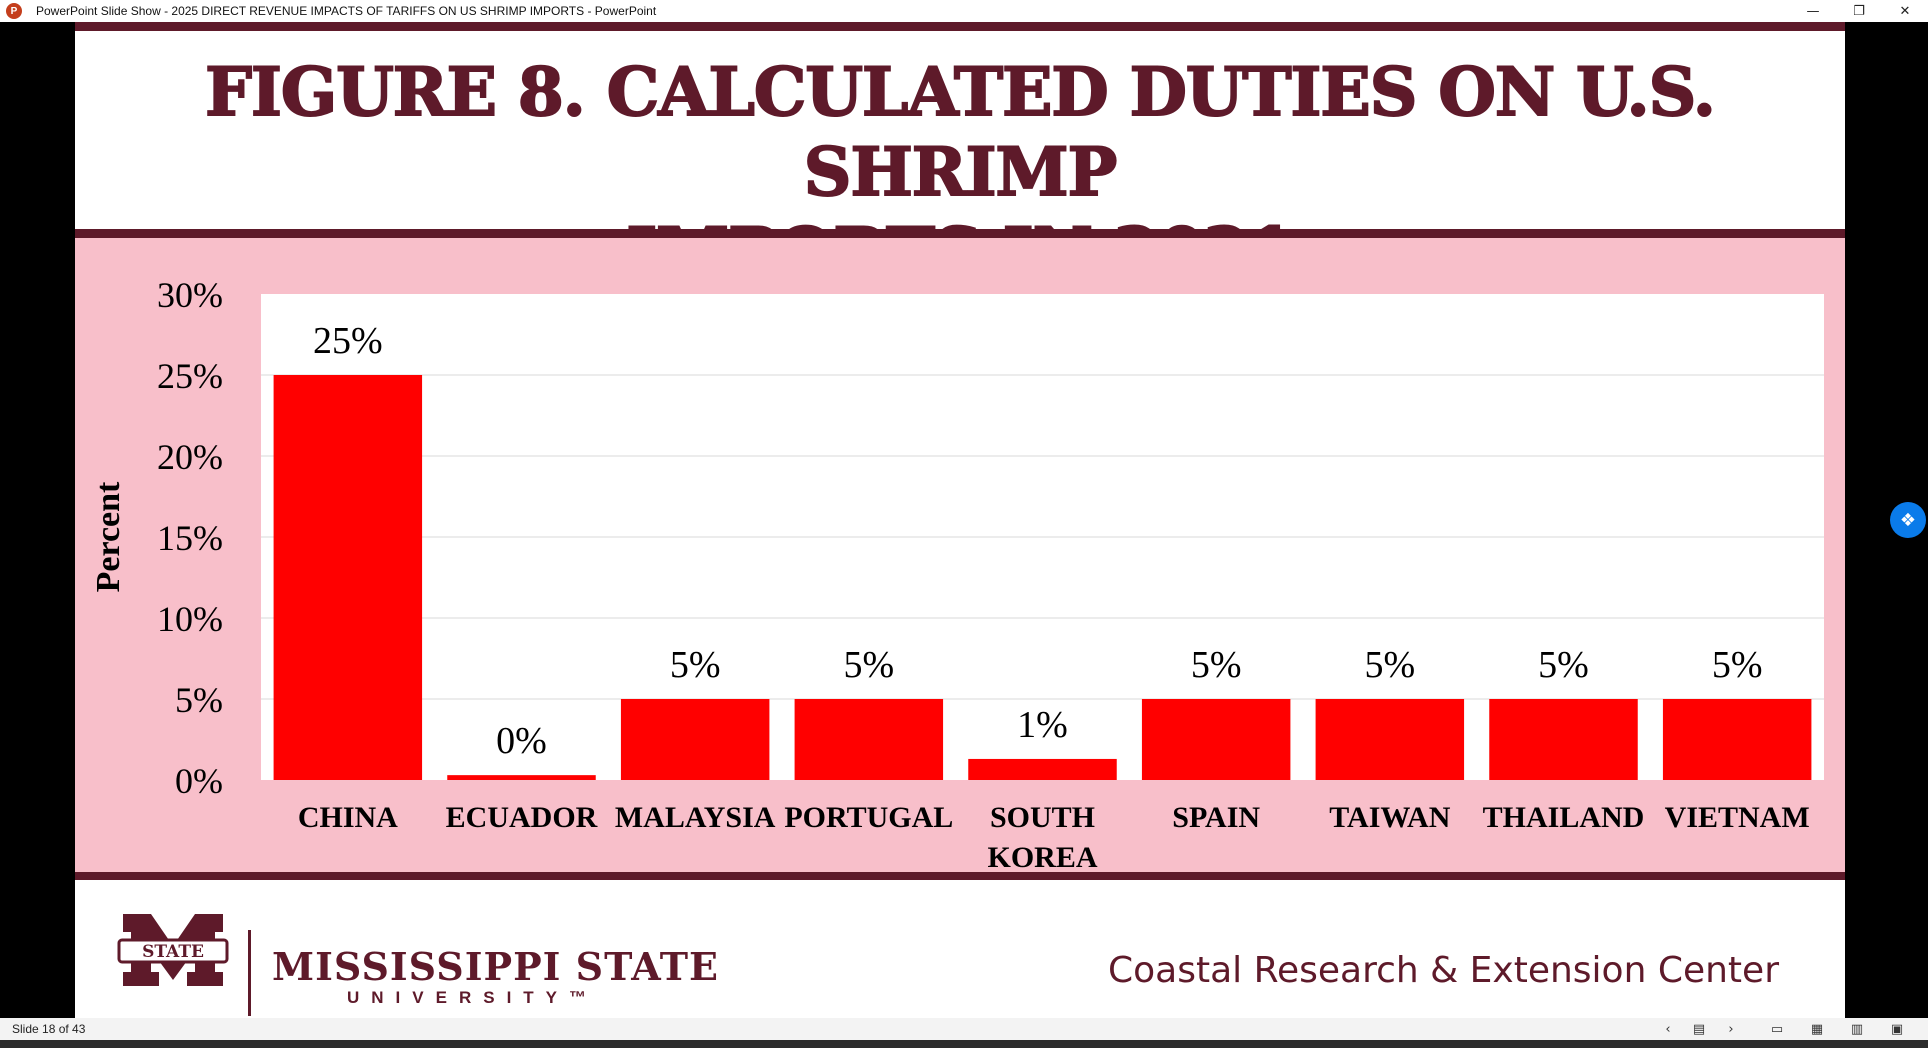 The width and height of the screenshot is (1928, 1048). What do you see at coordinates (1777, 1029) in the screenshot?
I see `normal-view-icon: ▭` at bounding box center [1777, 1029].